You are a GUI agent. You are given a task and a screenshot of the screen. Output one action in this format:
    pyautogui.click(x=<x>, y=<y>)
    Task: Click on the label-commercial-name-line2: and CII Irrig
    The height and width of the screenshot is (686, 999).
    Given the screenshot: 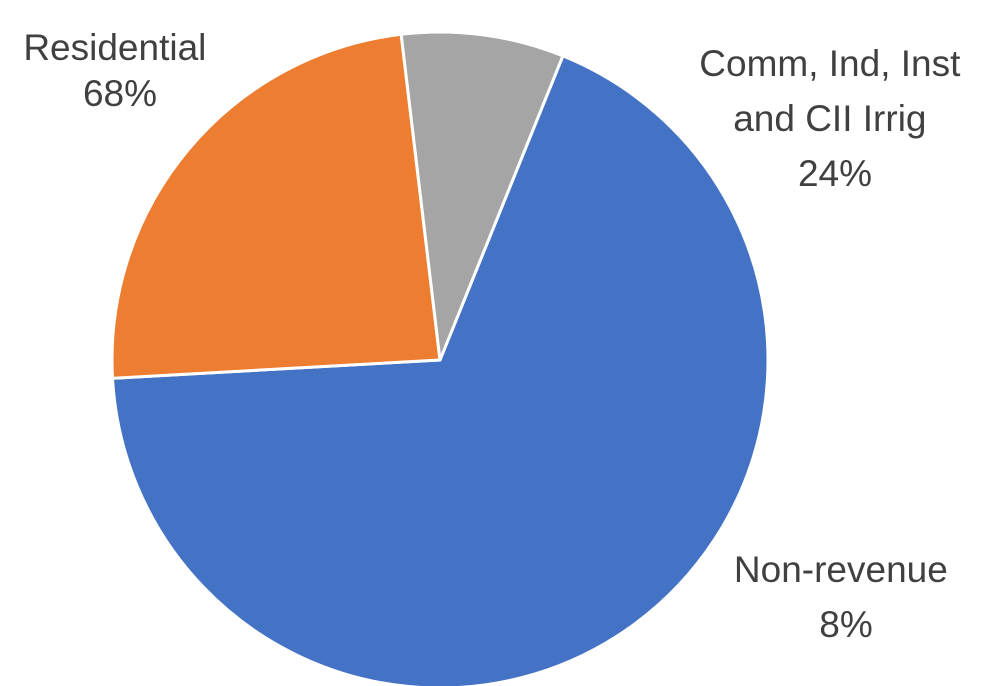 What is the action you would take?
    pyautogui.click(x=829, y=118)
    